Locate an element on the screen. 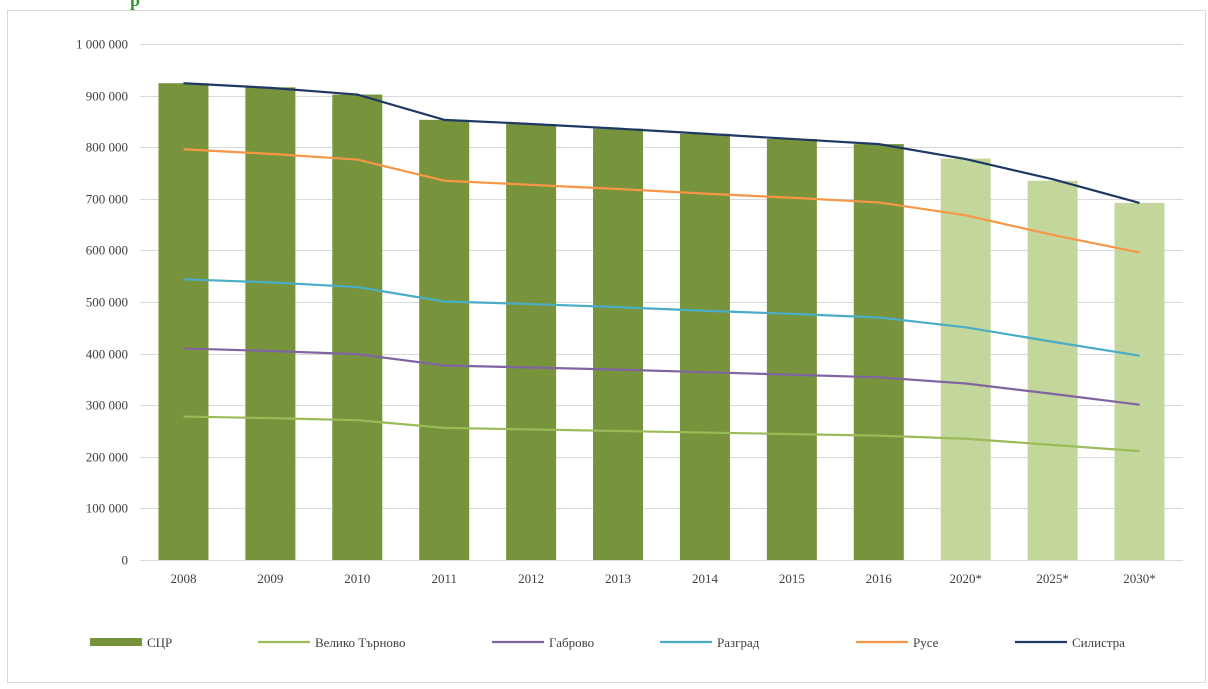 This screenshot has height=689, width=1208. y-tick-label: 600 000 is located at coordinates (107, 250).